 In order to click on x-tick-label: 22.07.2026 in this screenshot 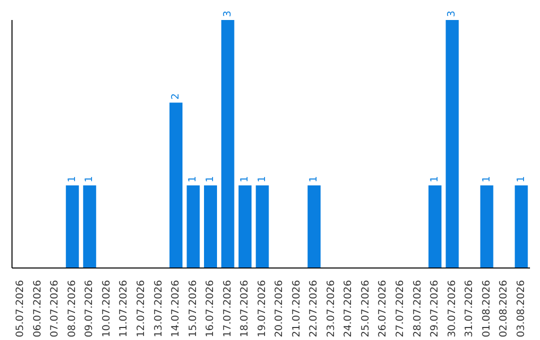, I will do `click(314, 309)`.